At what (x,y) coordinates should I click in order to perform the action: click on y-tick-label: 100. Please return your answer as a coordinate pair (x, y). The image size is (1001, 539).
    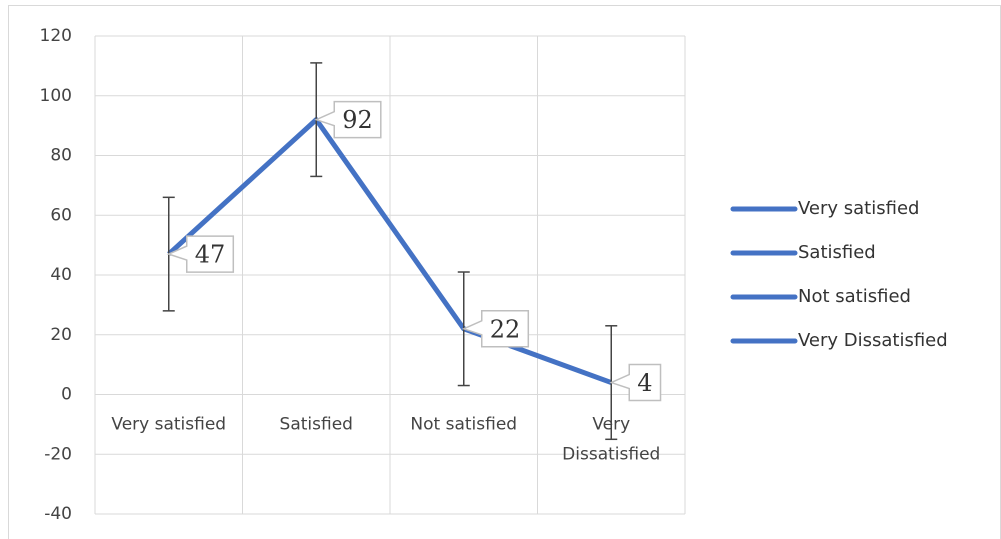
    Looking at the image, I should click on (56, 96).